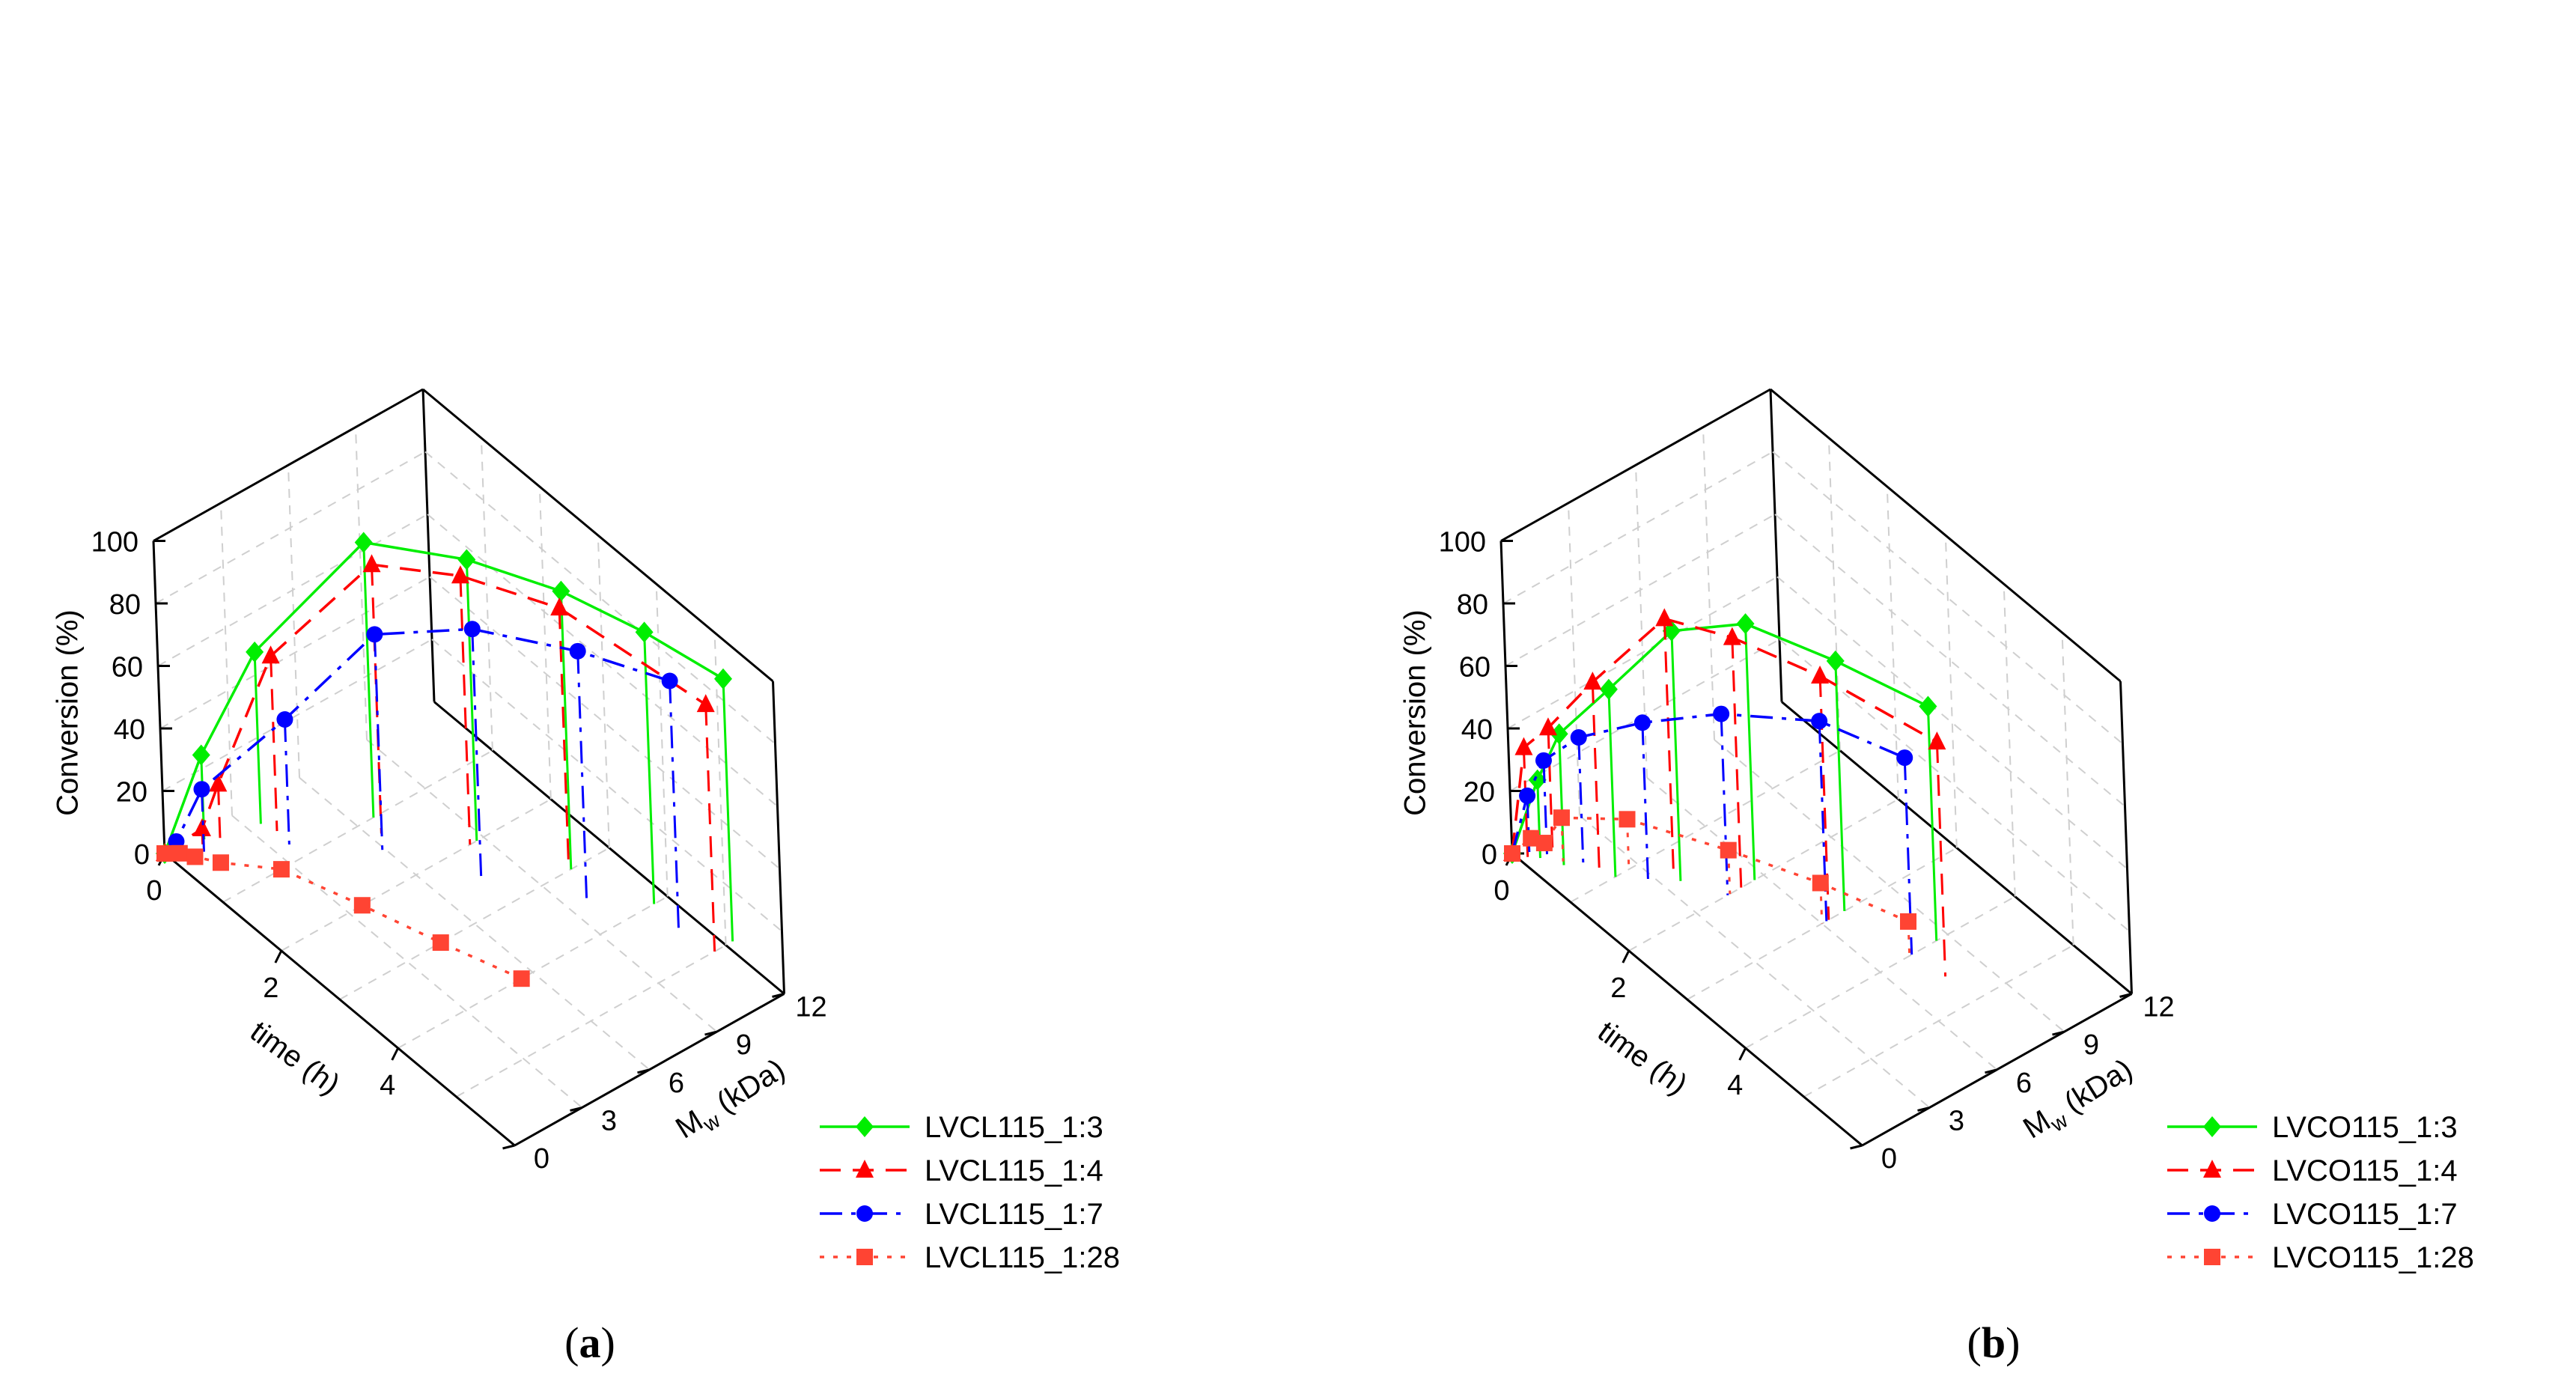 This screenshot has width=2576, height=1385. What do you see at coordinates (2365, 1127) in the screenshot?
I see `legend-label: LVCO115_1:3` at bounding box center [2365, 1127].